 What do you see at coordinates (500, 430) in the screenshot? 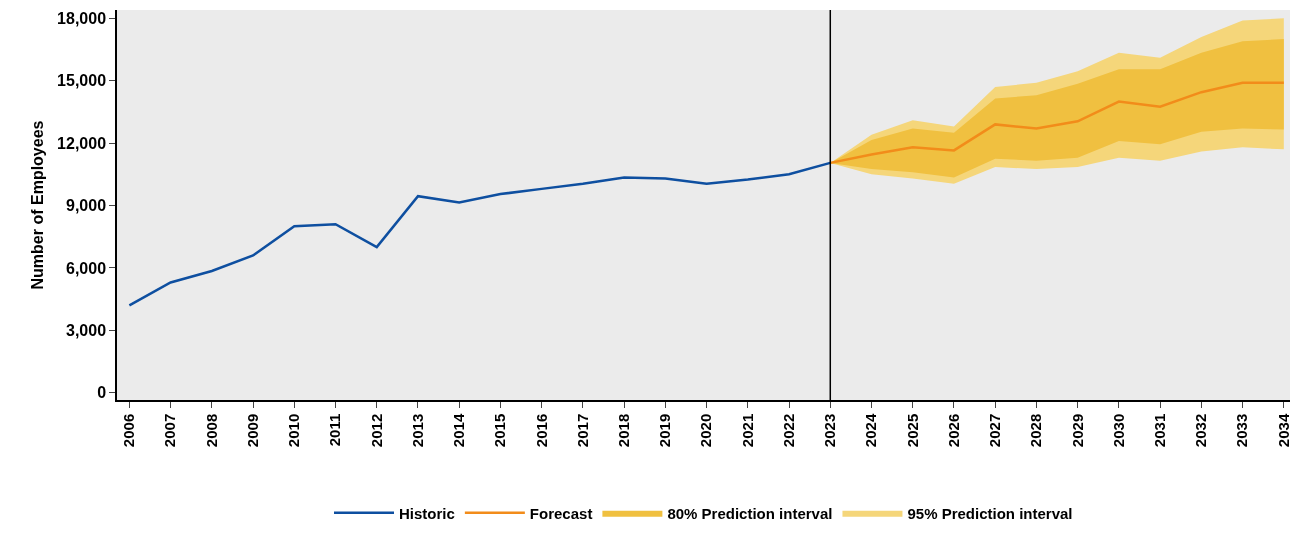
I see `x-tick-label: 2015` at bounding box center [500, 430].